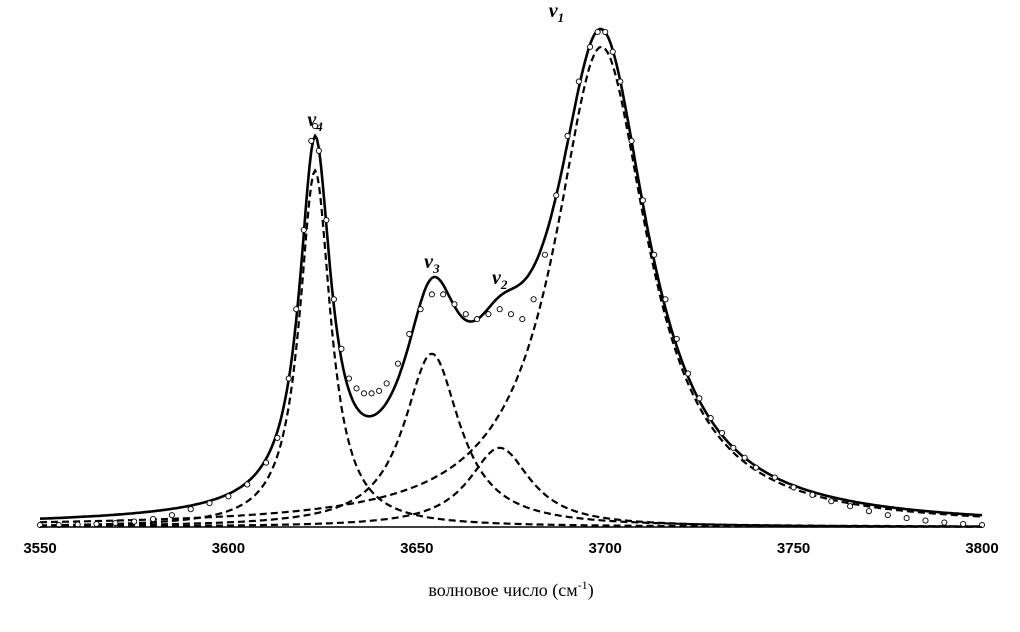  I want to click on component-curve-v2, so click(511, 487).